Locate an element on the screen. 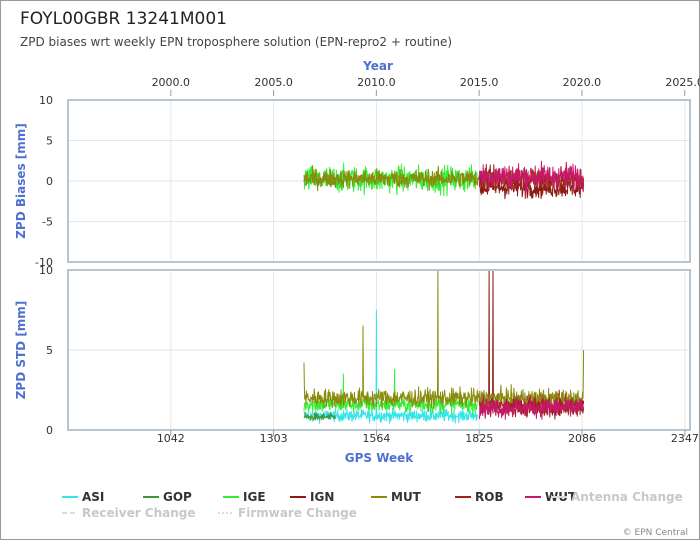 The height and width of the screenshot is (540, 700). top-tick-label: 2000.0 is located at coordinates (171, 82).